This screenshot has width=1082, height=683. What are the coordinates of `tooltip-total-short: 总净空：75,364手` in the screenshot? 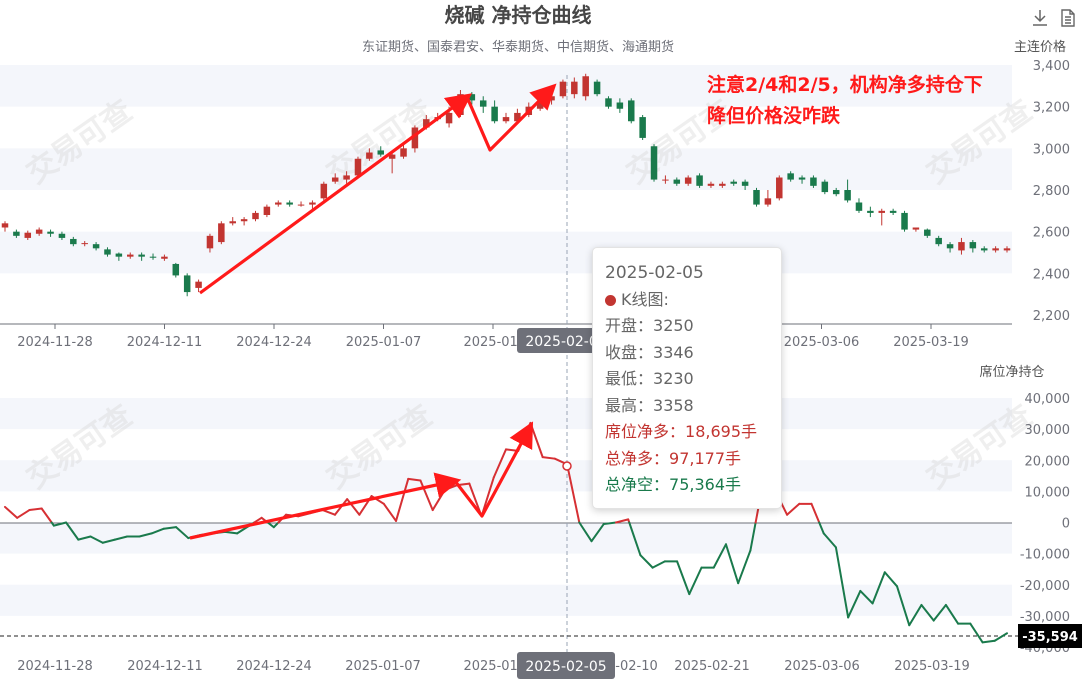 It's located at (673, 484).